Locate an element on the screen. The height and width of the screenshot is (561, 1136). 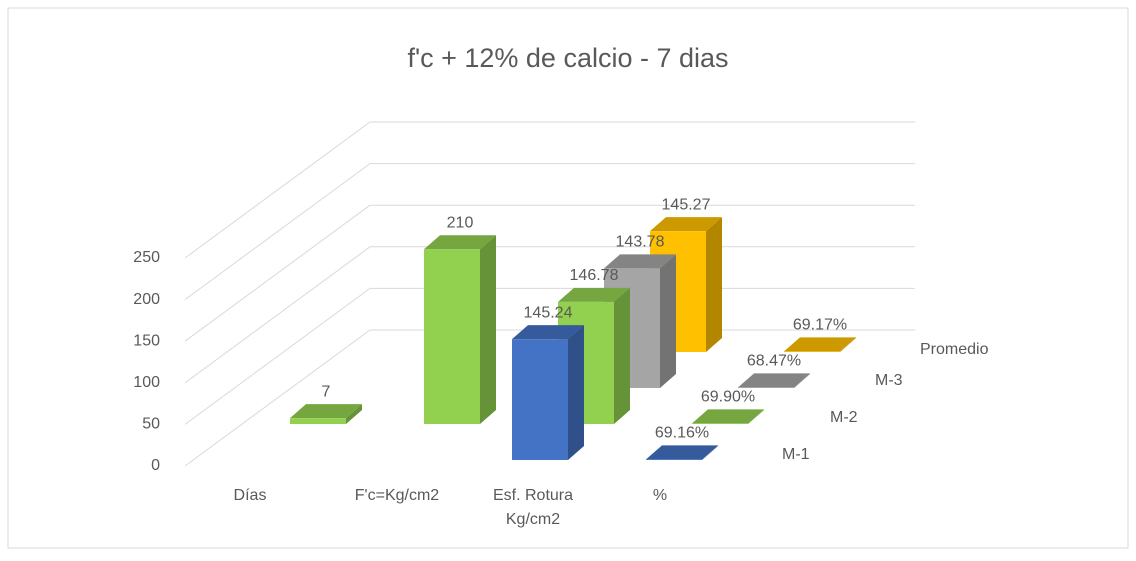
series-label: Promedio is located at coordinates (954, 349).